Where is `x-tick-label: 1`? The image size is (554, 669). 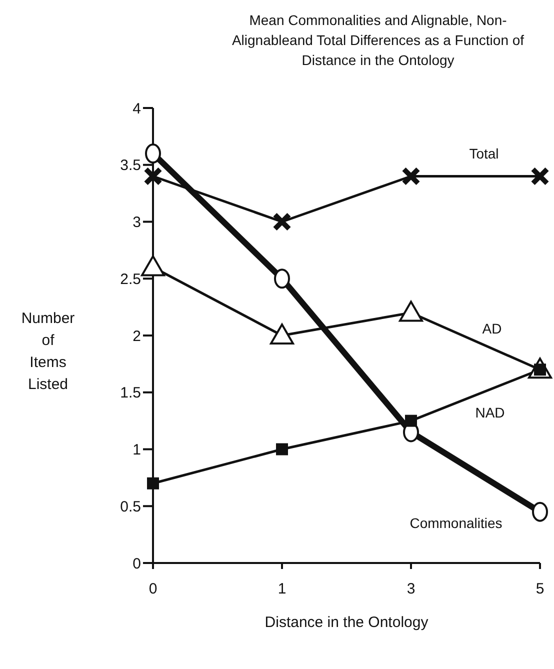 x-tick-label: 1 is located at coordinates (282, 589).